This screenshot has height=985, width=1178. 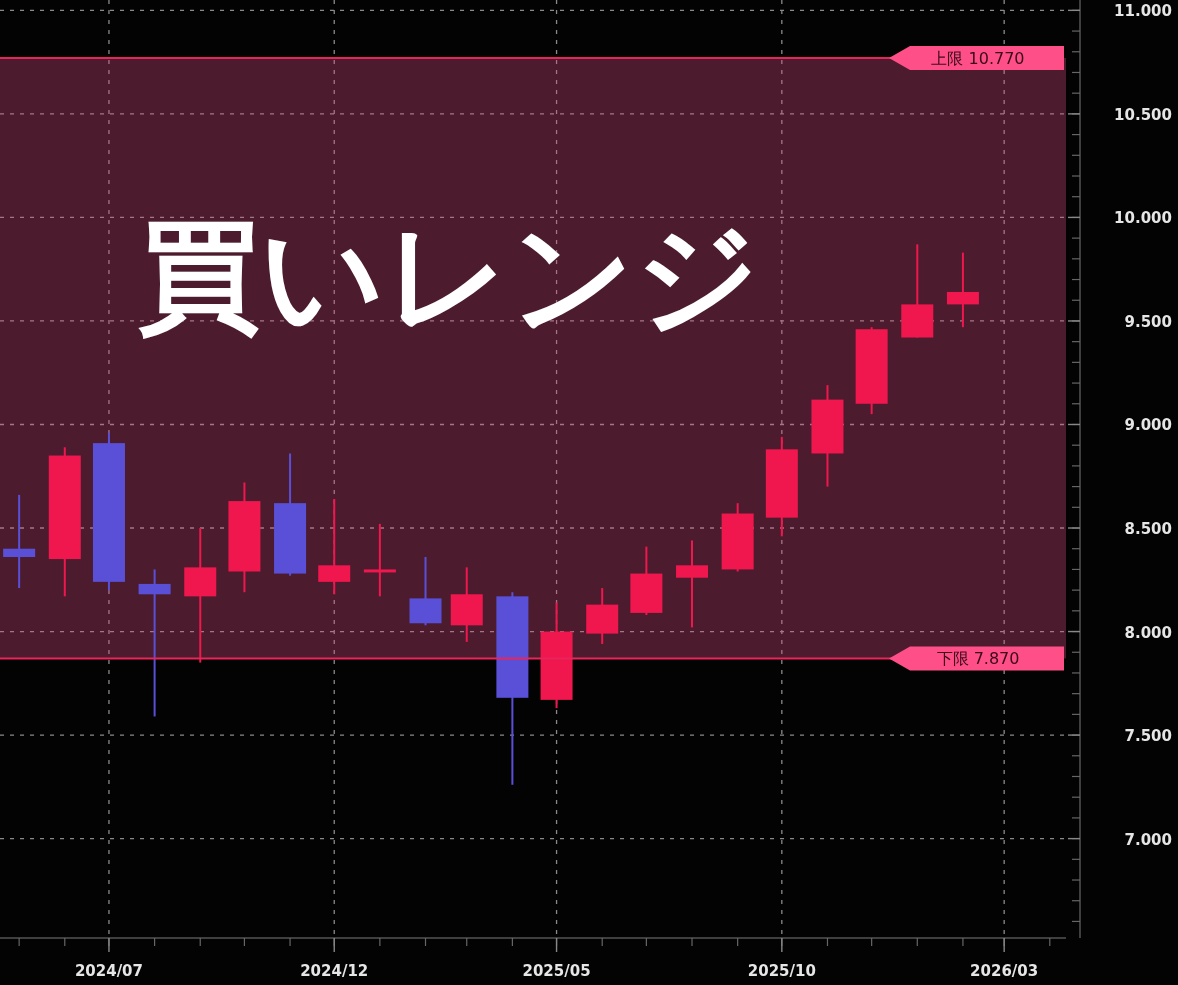 I want to click on ref-line-label: 下限 7.870, so click(x=978, y=659).